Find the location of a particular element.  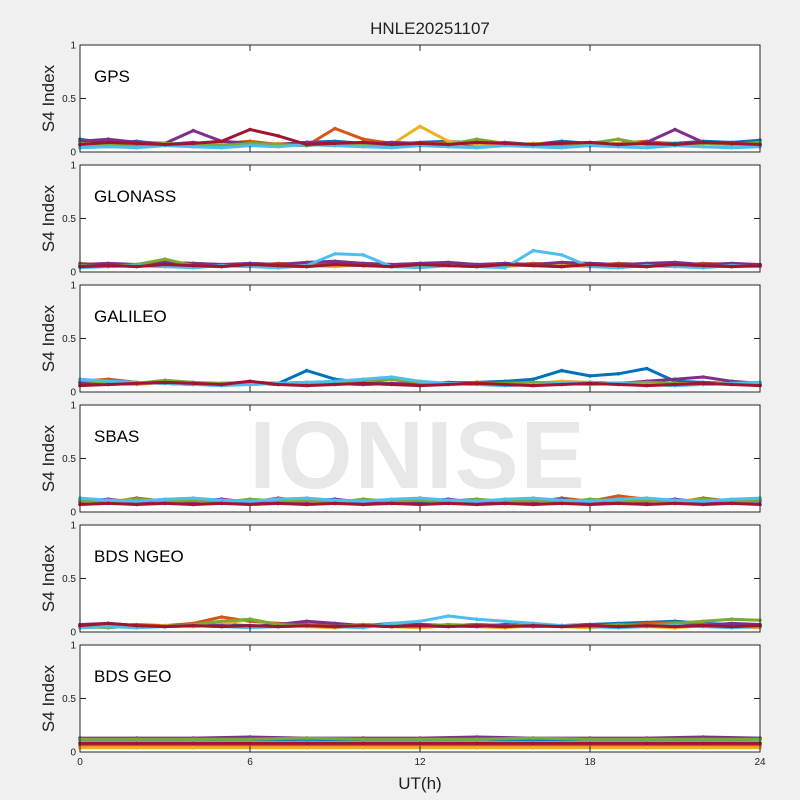

panel: 0 0.5 1 BDS GEO S4 Index is located at coordinates (400, 700).